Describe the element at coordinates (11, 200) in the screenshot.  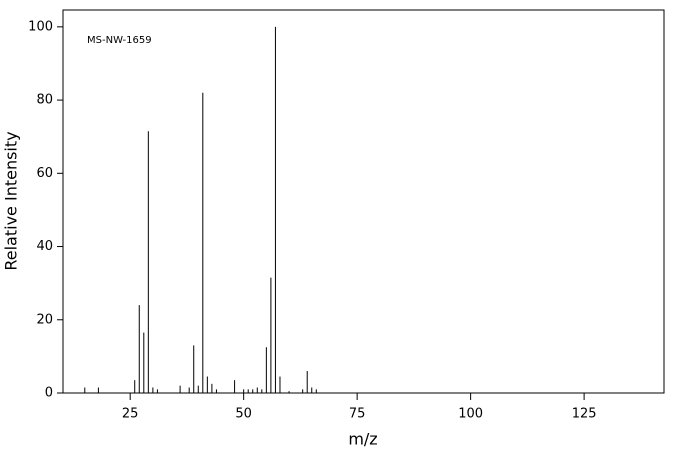
I see `y-axis-label: Relative Intensity` at that location.